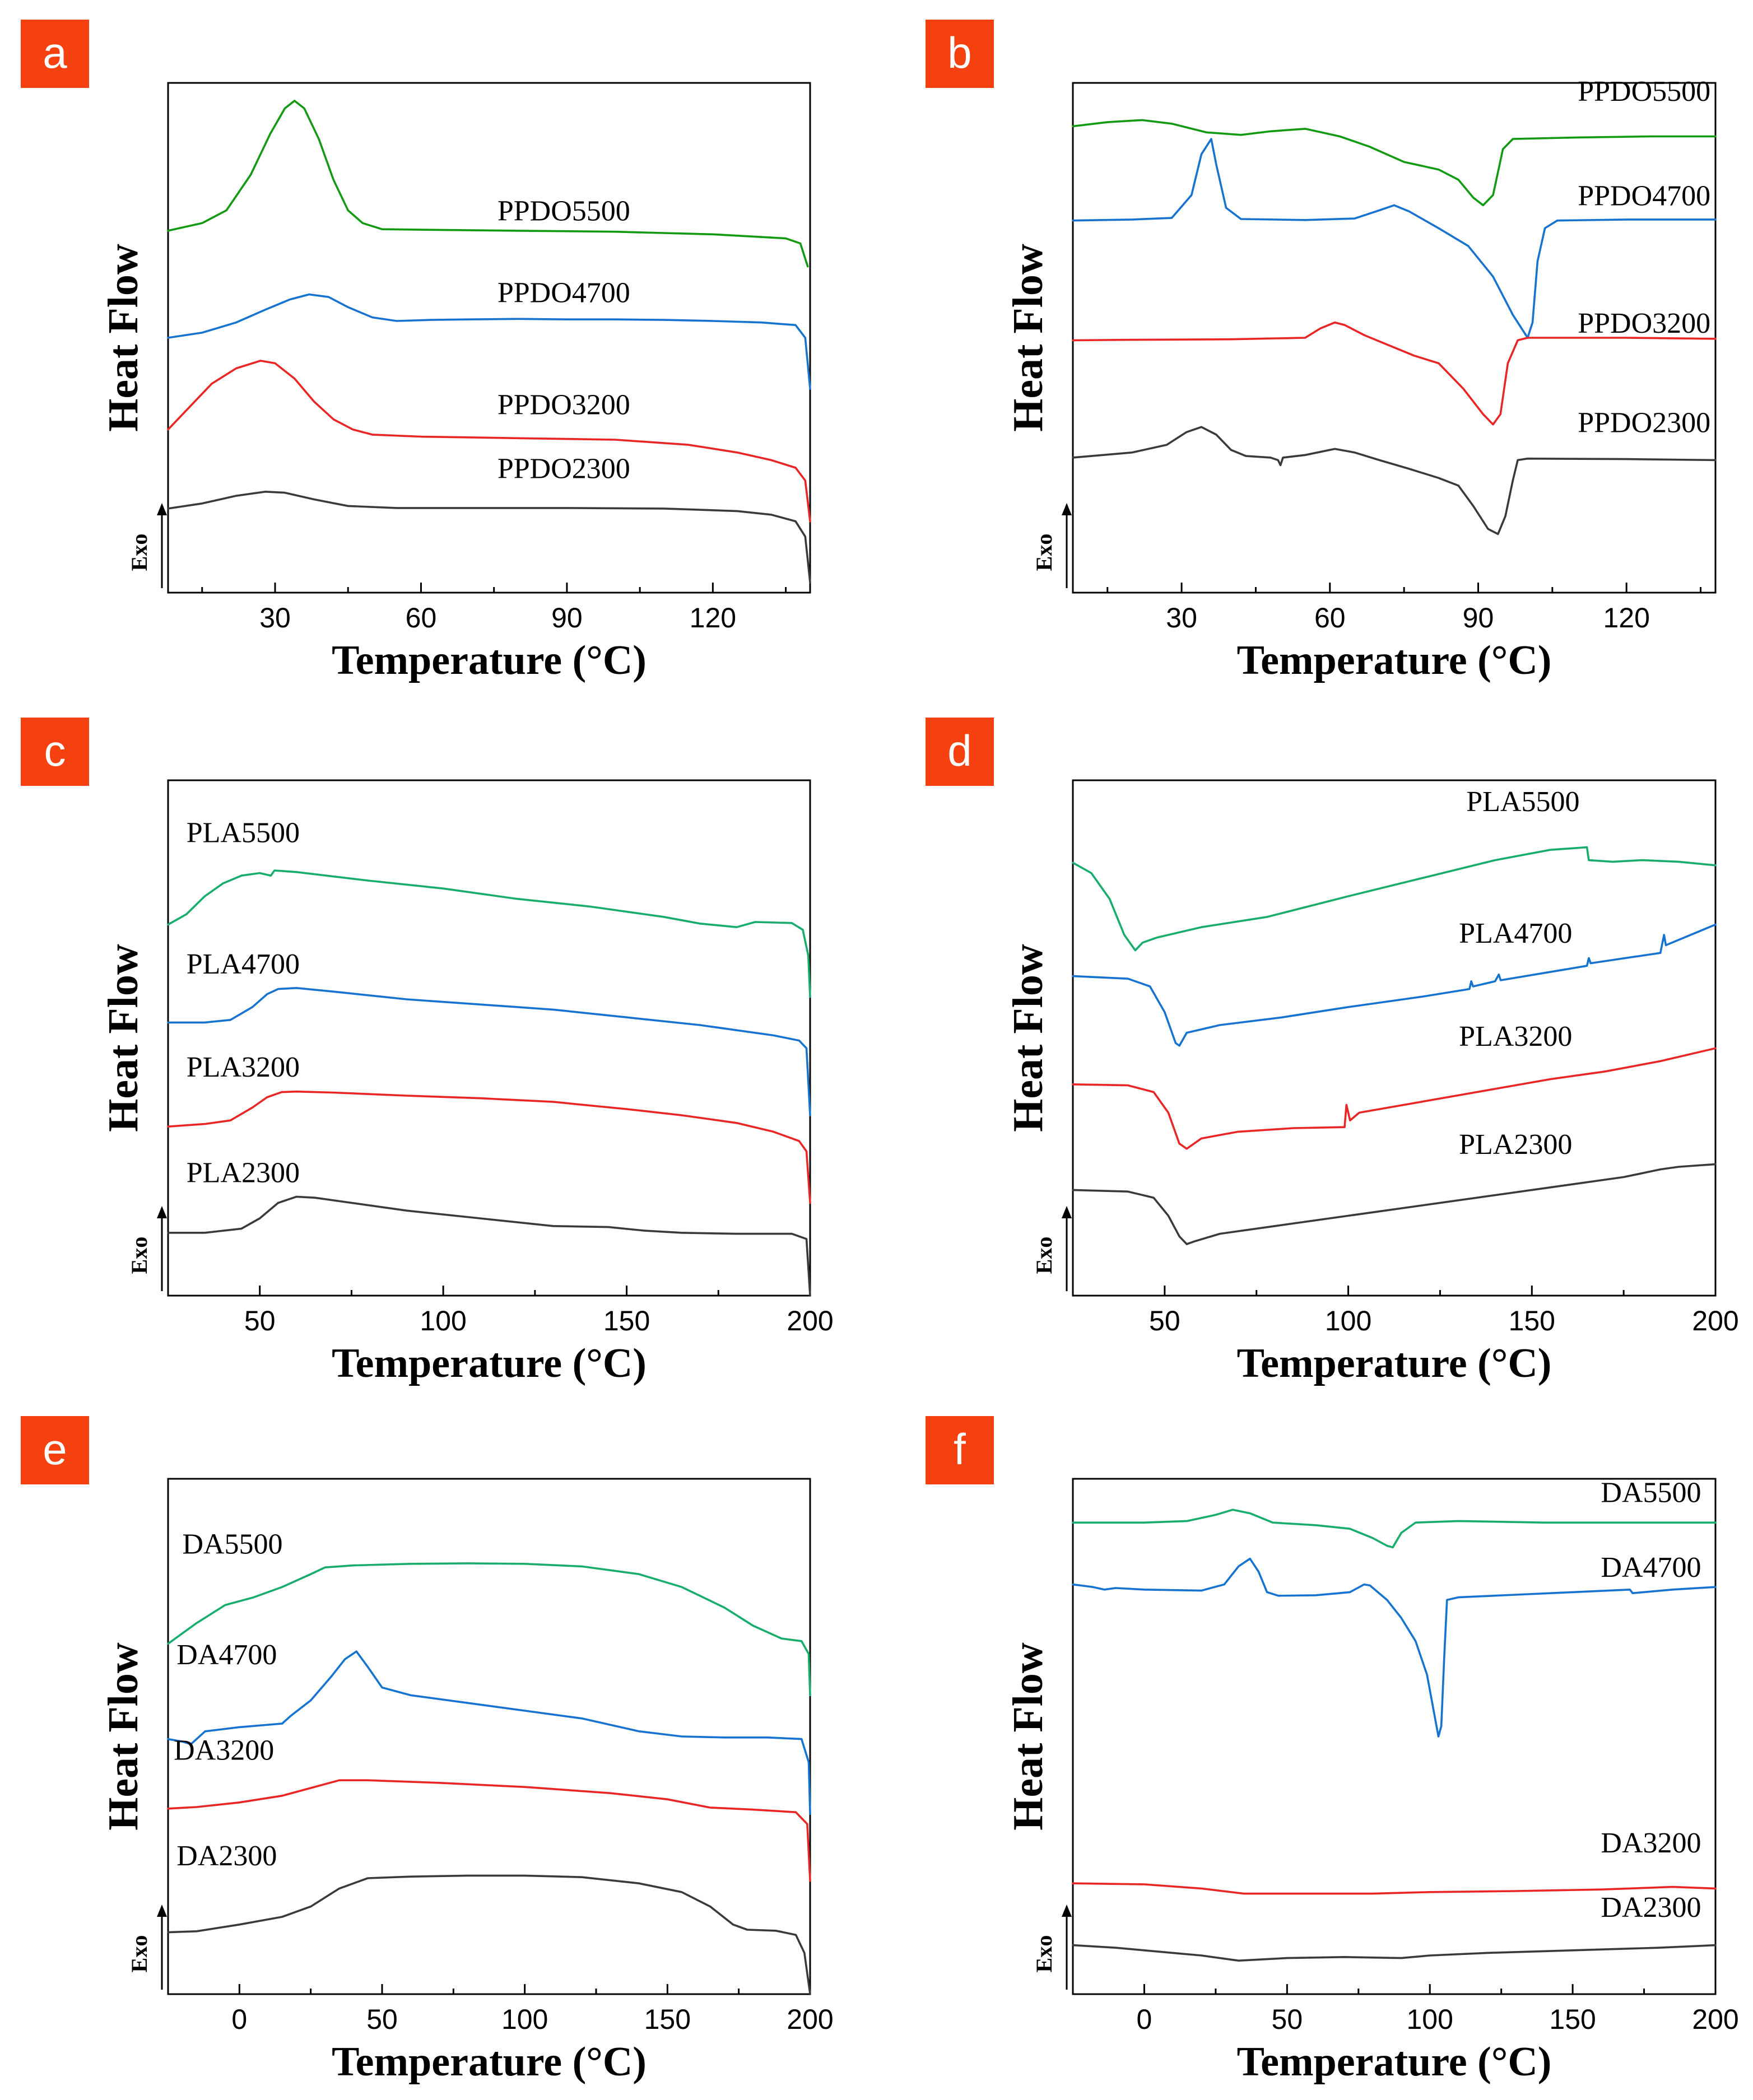 The width and height of the screenshot is (1753, 2100). Describe the element at coordinates (224, 1750) in the screenshot. I see `series-label-da3200: DA3200` at that location.